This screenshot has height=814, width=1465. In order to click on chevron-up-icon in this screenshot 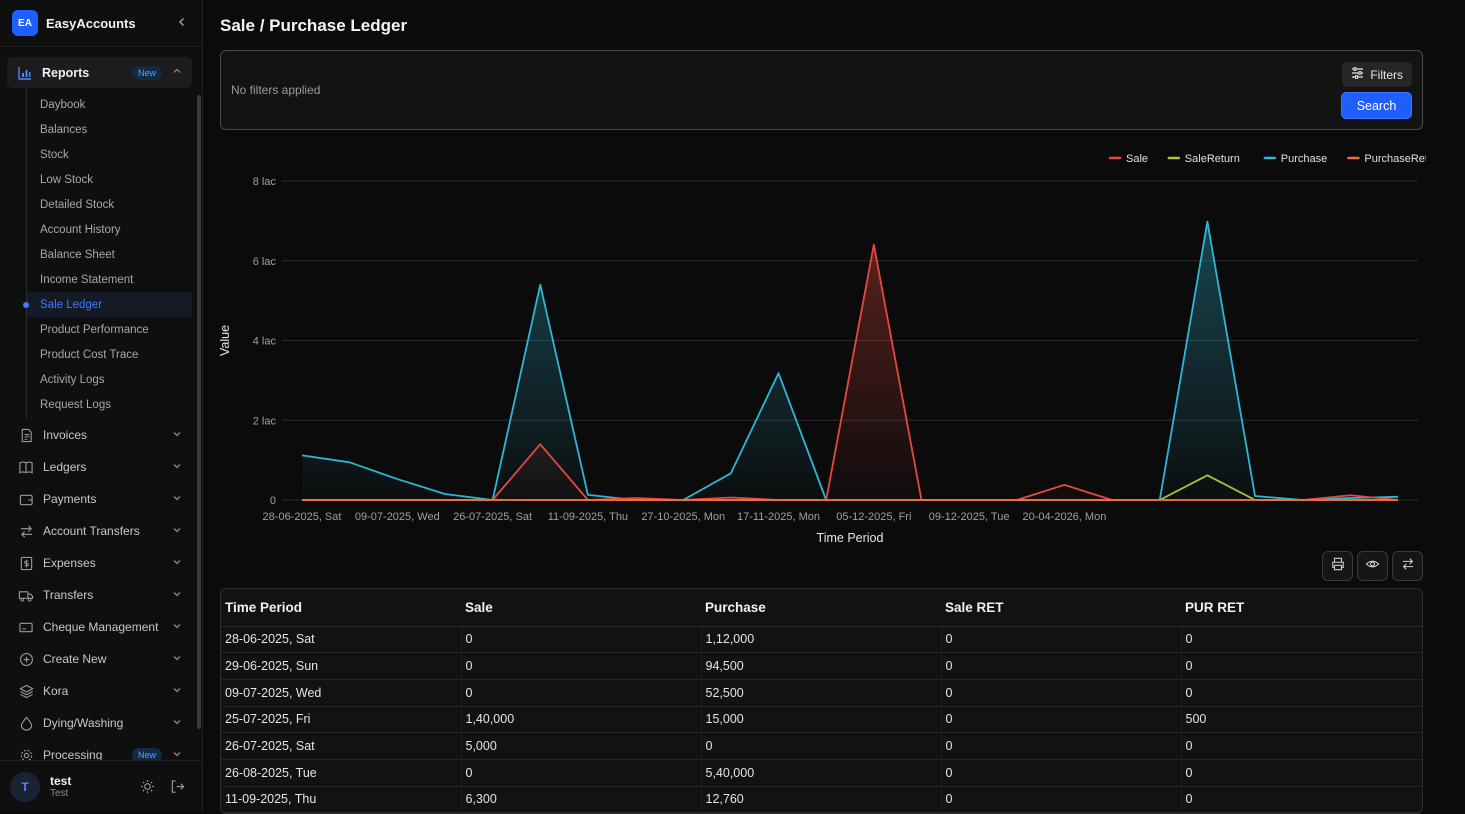, I will do `click(177, 72)`.